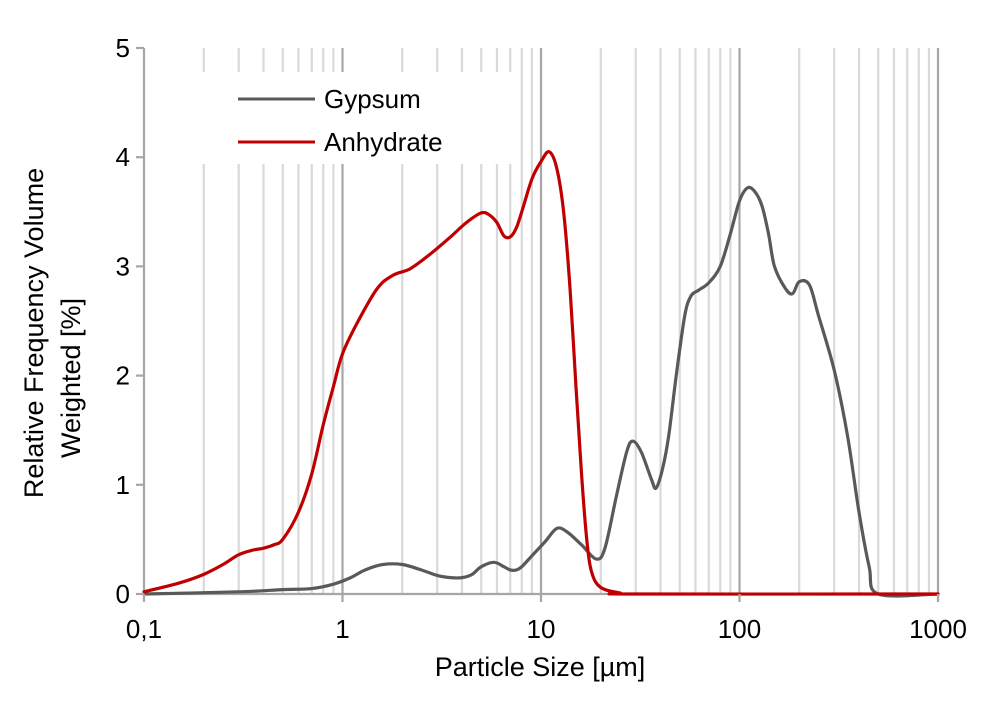 The image size is (1000, 702). What do you see at coordinates (123, 485) in the screenshot?
I see `y-tick-label: 1` at bounding box center [123, 485].